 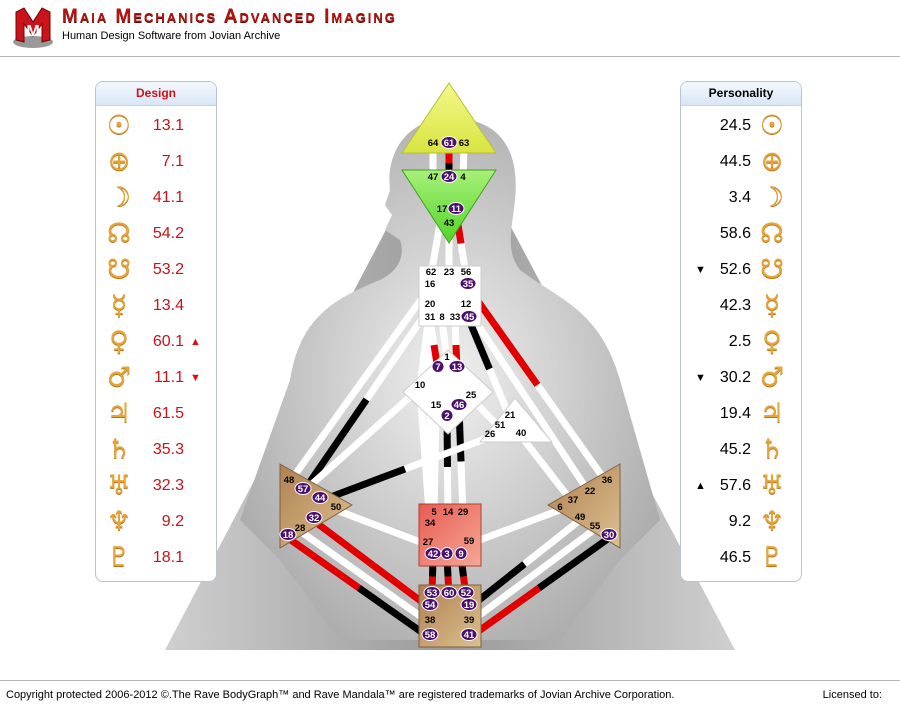 I want to click on design-row-uranus: ♅ 32.3, so click(x=156, y=486).